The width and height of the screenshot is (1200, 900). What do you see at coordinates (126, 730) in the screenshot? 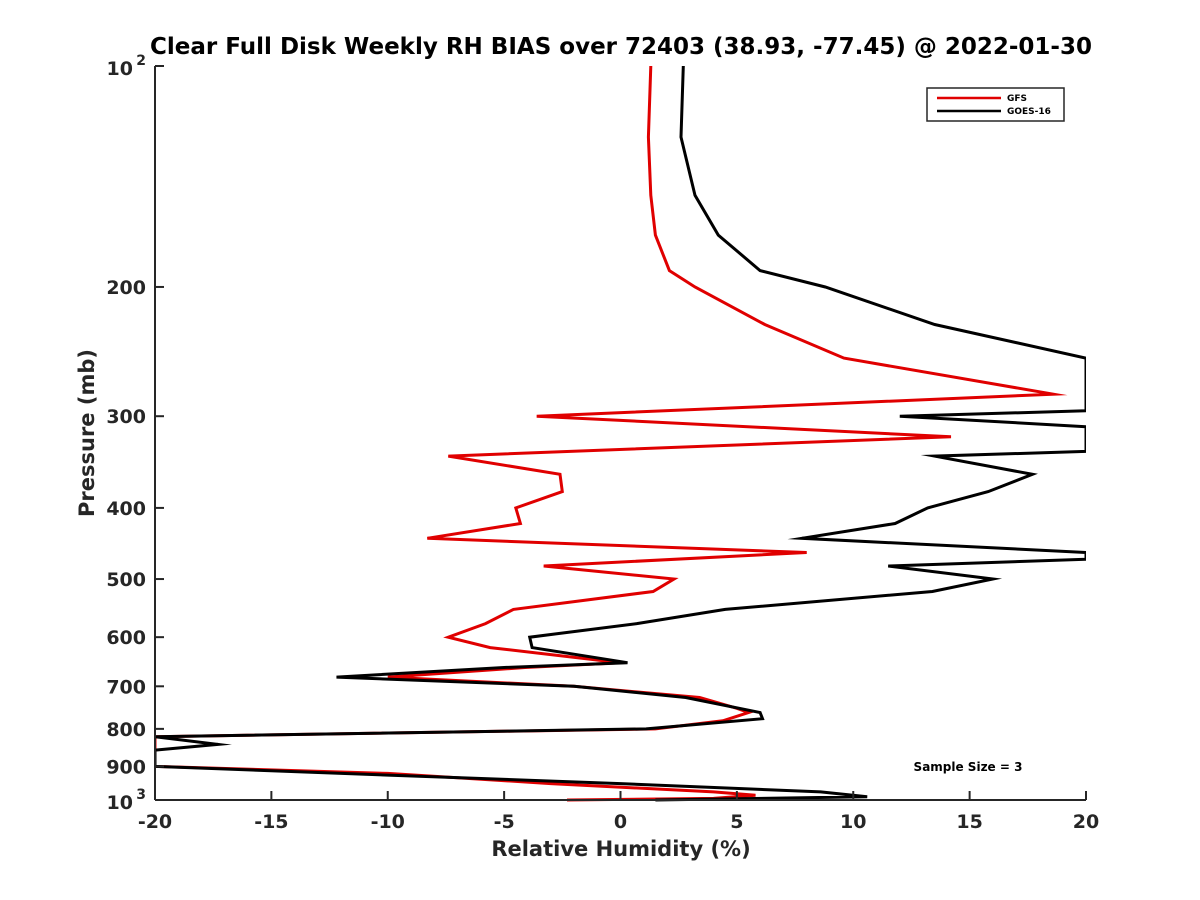
I see `y-tick-label: 800` at bounding box center [126, 730].